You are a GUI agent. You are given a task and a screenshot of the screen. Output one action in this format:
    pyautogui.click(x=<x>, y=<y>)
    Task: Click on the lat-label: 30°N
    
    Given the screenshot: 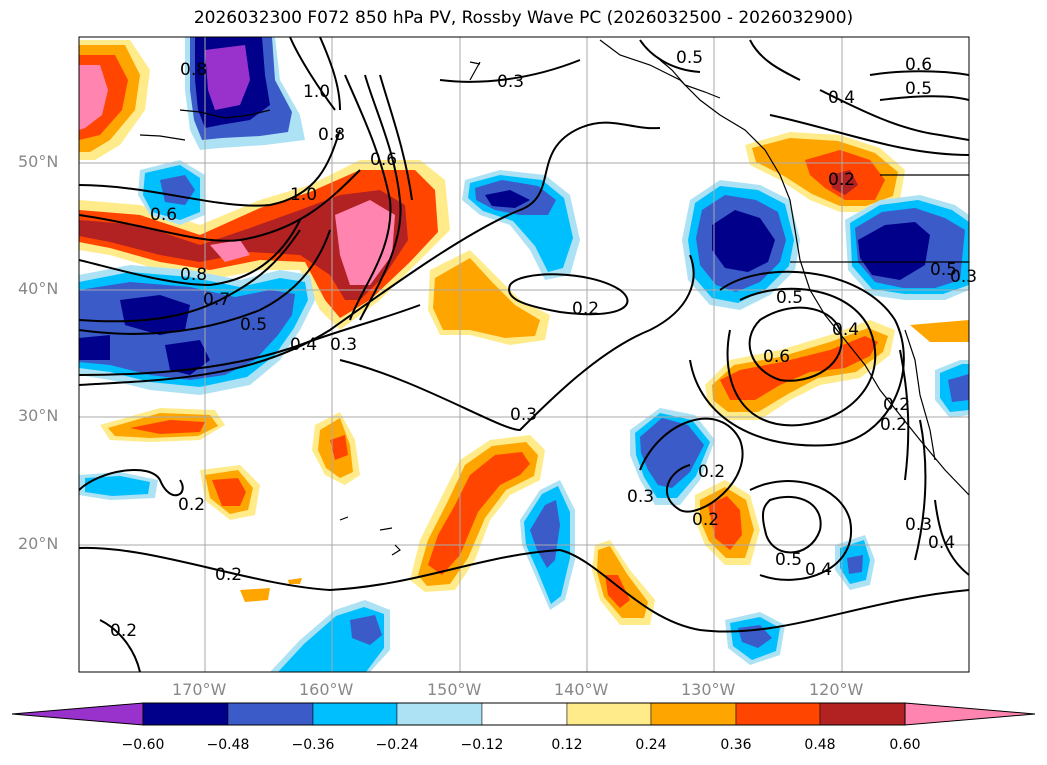 What is the action you would take?
    pyautogui.click(x=38, y=415)
    